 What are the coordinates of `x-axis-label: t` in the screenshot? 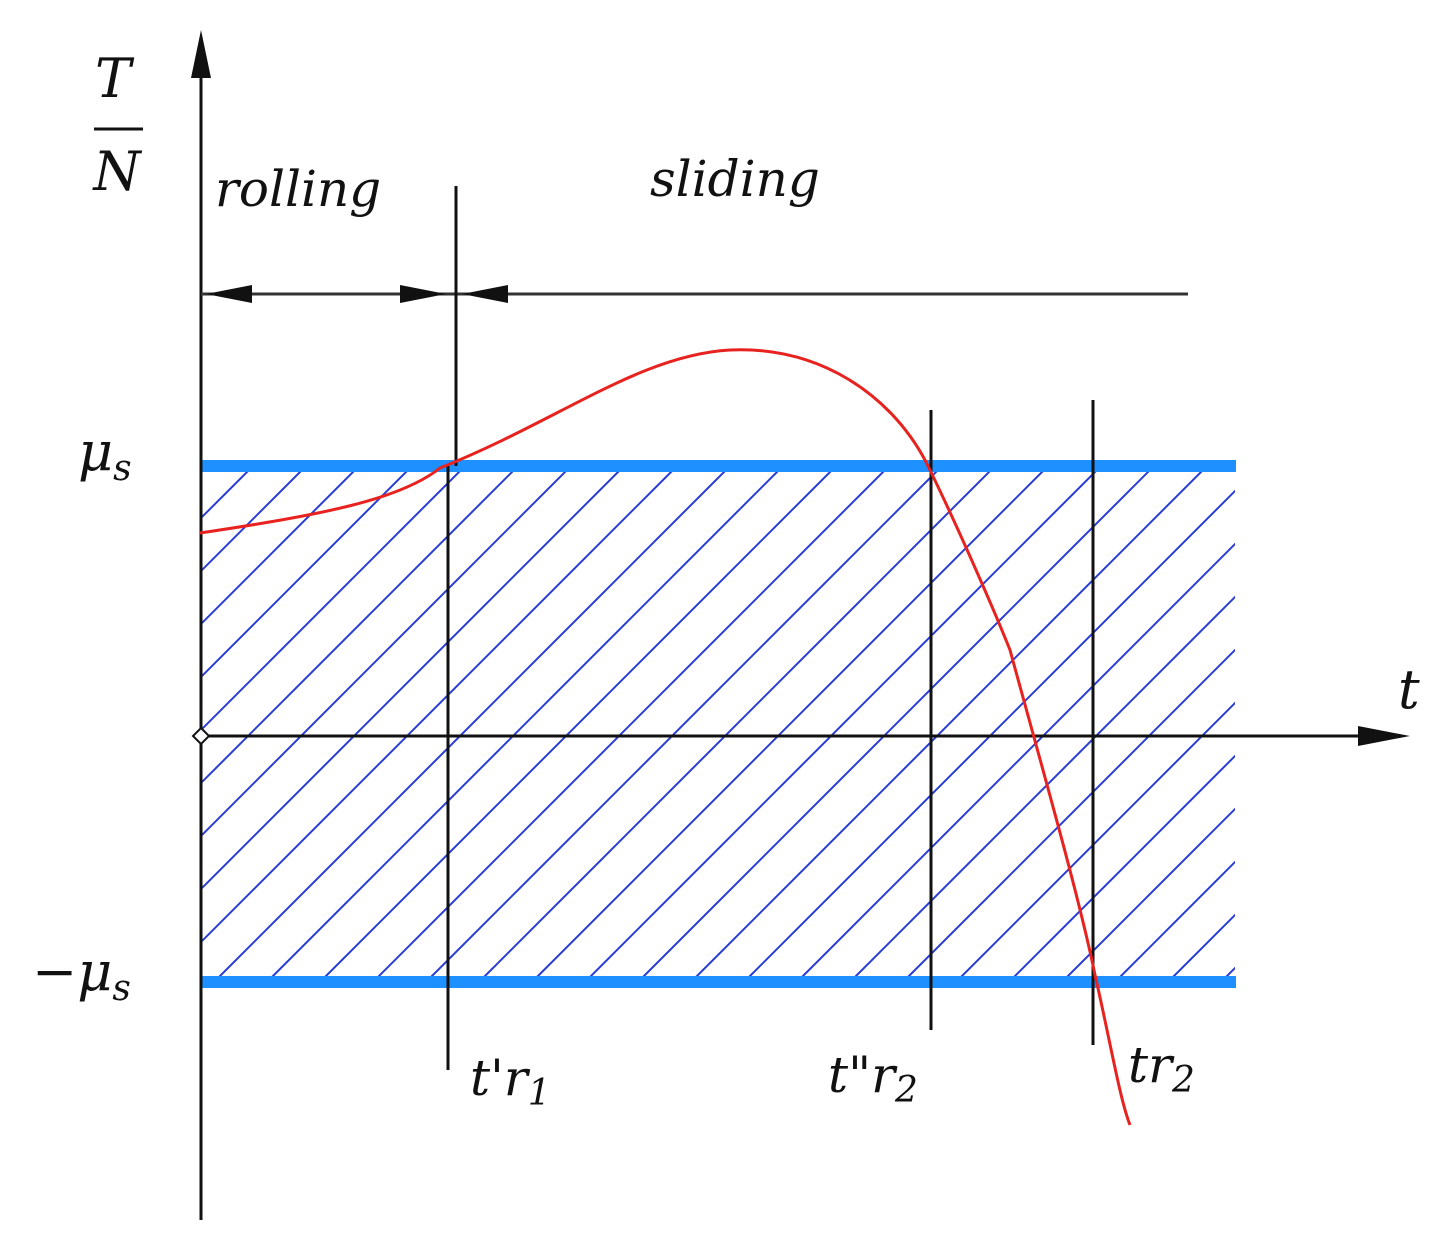 It's located at (1409, 689).